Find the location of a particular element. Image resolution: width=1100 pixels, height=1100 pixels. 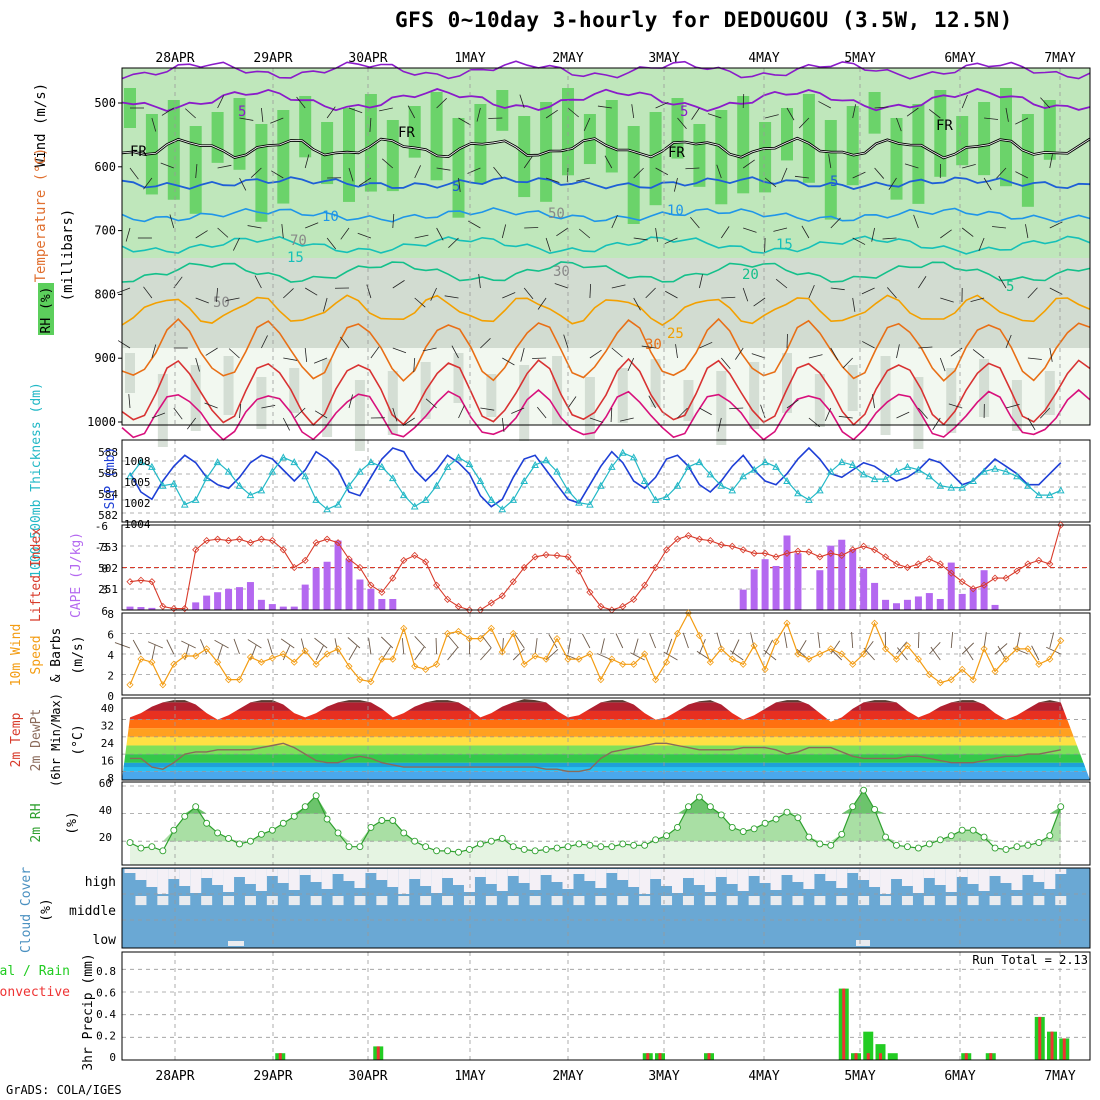

contour-label: 30 is located at coordinates (561, 272).